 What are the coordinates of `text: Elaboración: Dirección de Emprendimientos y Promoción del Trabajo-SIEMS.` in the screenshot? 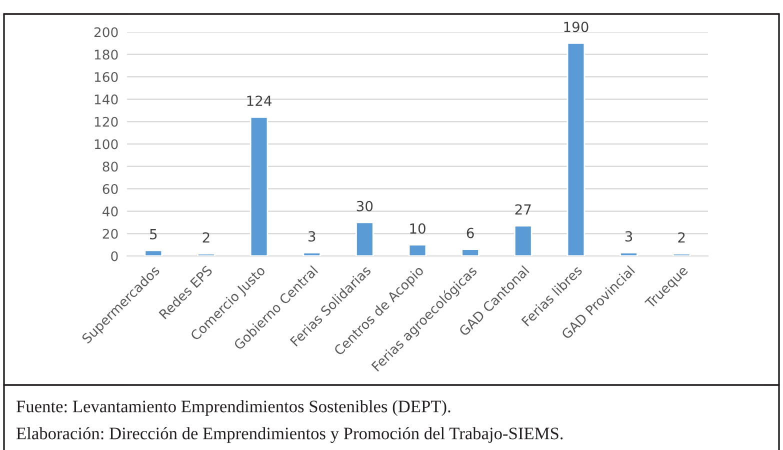 It's located at (289, 435).